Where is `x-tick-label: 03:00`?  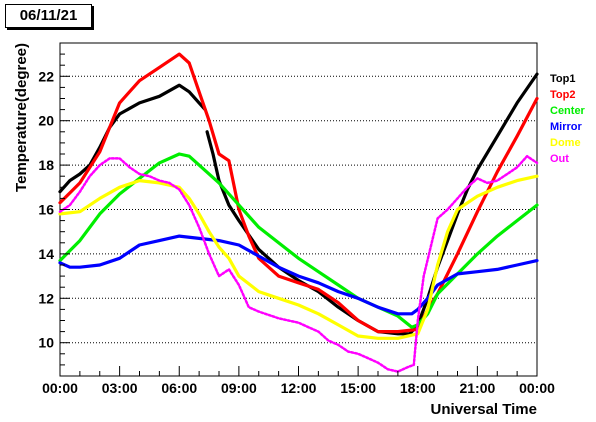
x-tick-label: 03:00 is located at coordinates (120, 388).